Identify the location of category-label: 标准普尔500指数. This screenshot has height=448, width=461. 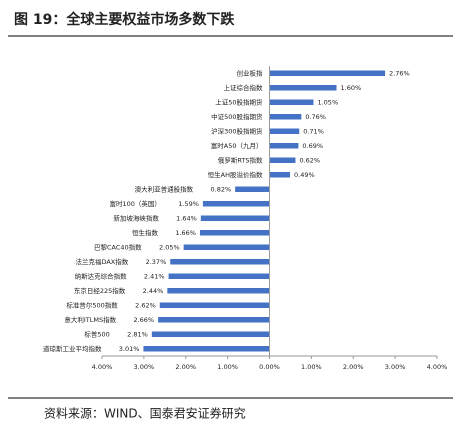
(92, 304).